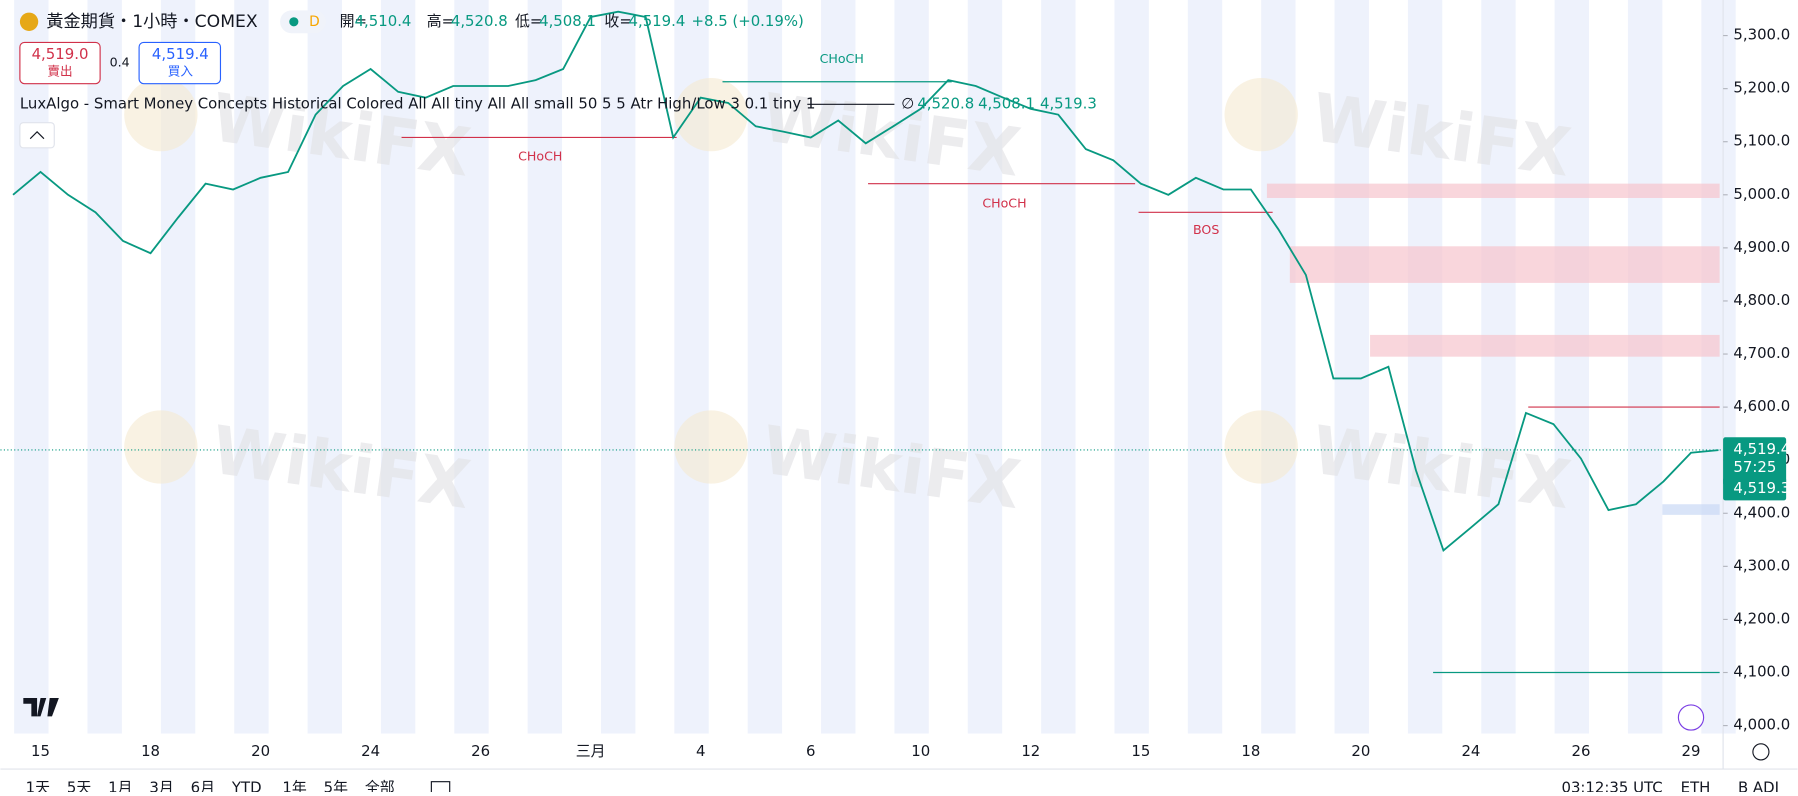 The width and height of the screenshot is (1798, 796). What do you see at coordinates (79, 787) in the screenshot?
I see `range-button: 5天` at bounding box center [79, 787].